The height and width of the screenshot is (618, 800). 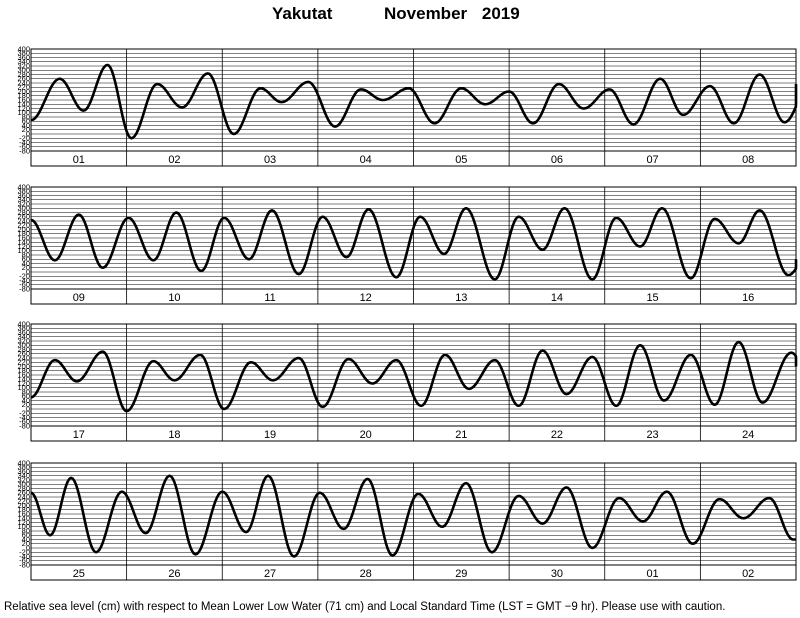 I want to click on day-label: 06, so click(x=557, y=160).